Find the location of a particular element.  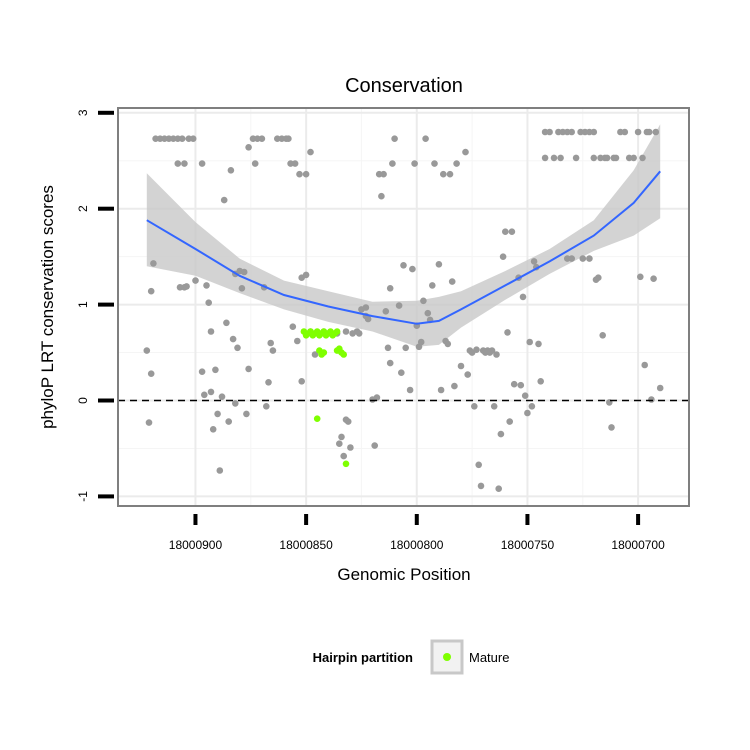

x-tick-label: 18000700 is located at coordinates (638, 545).